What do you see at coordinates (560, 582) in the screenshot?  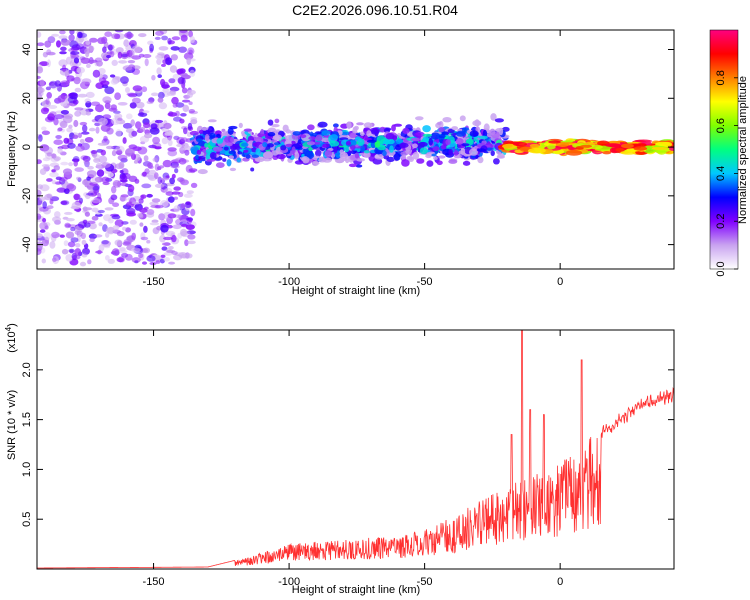 I see `snr-x-tick-label: 0` at bounding box center [560, 582].